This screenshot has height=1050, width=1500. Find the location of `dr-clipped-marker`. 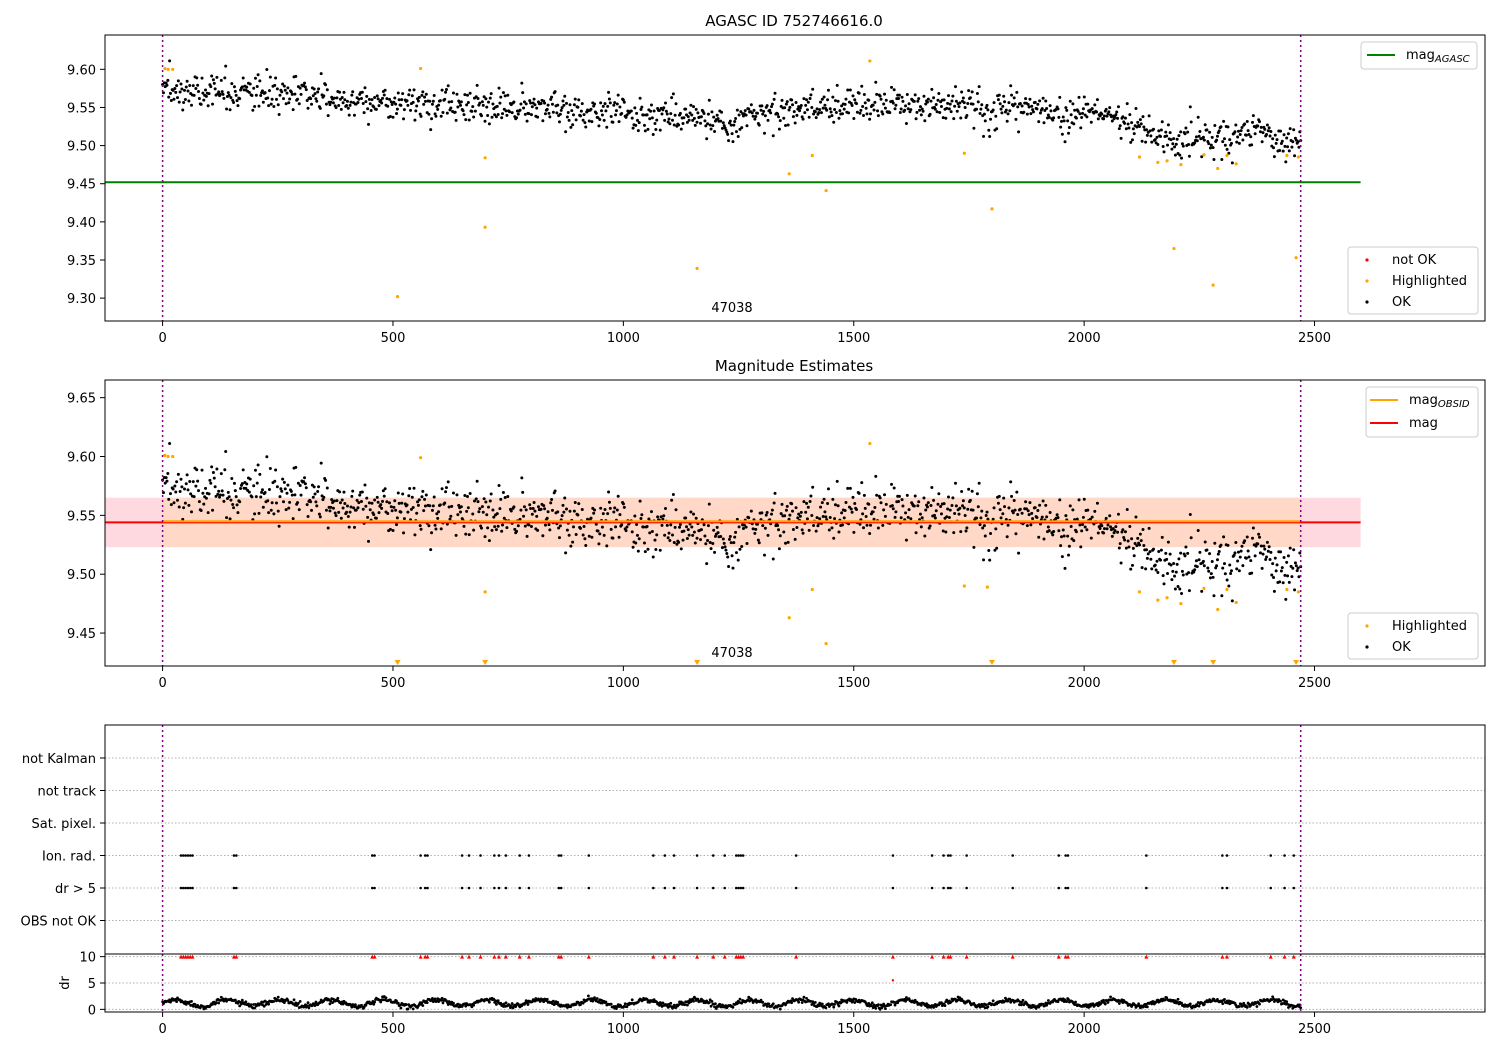

dr-clipped-marker is located at coordinates (966, 956).